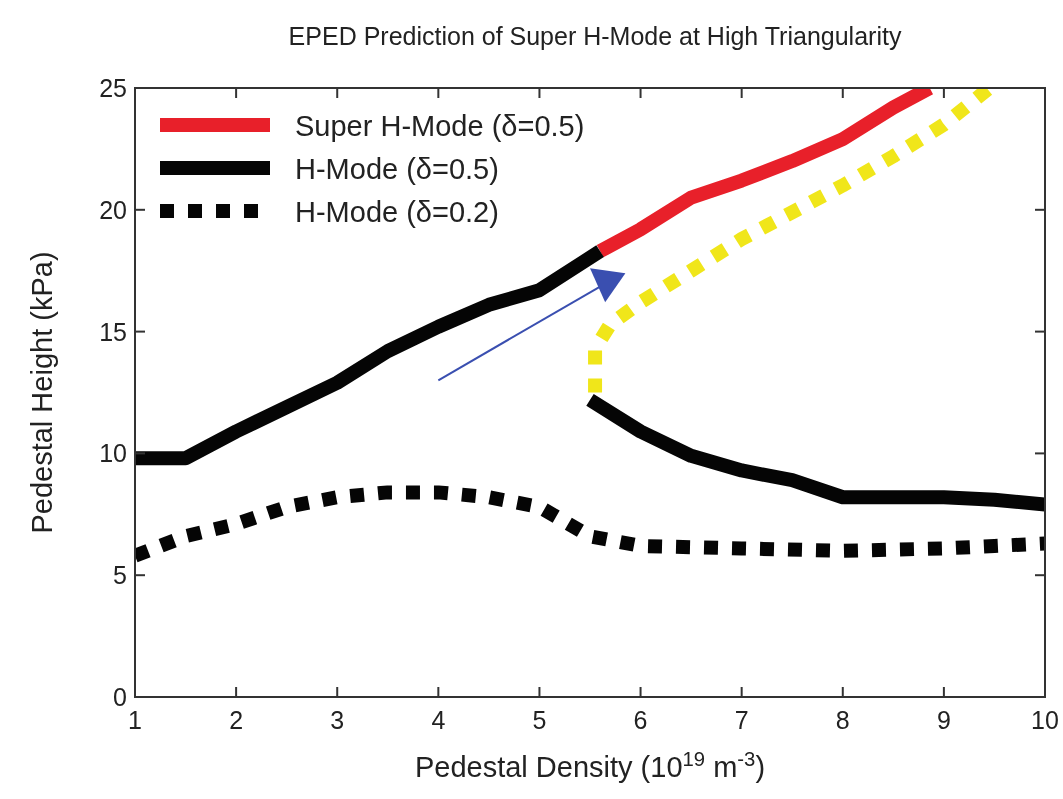  What do you see at coordinates (440, 126) in the screenshot?
I see `legend-label: Super H-Mode (δ=0.5)` at bounding box center [440, 126].